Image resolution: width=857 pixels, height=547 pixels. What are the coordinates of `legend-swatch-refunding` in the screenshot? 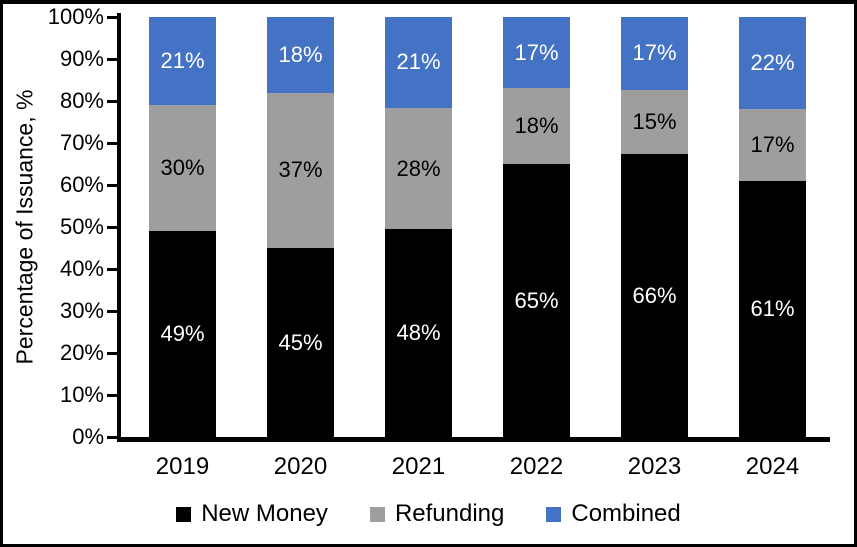 It's located at (377, 514).